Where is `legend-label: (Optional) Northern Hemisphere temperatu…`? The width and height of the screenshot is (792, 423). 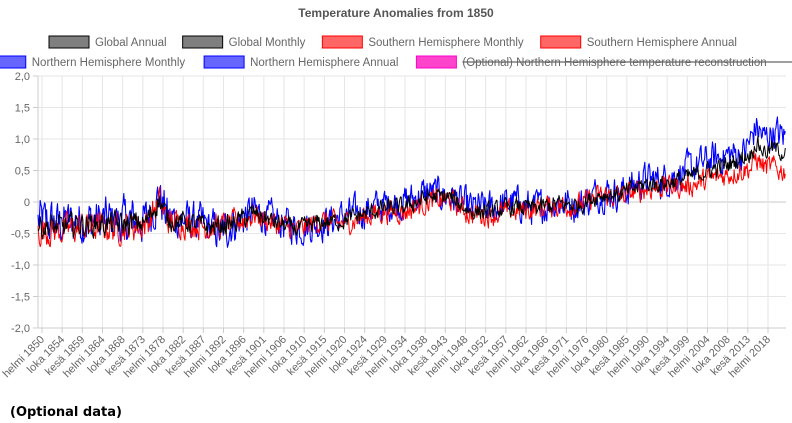
legend-label: (Optional) Northern Hemisphere temperatu… is located at coordinates (614, 63).